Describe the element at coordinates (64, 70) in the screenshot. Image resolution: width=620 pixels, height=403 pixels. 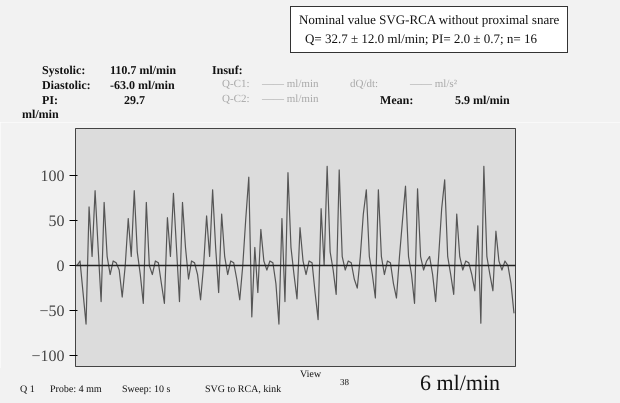
I see `text: Systolic:` at that location.